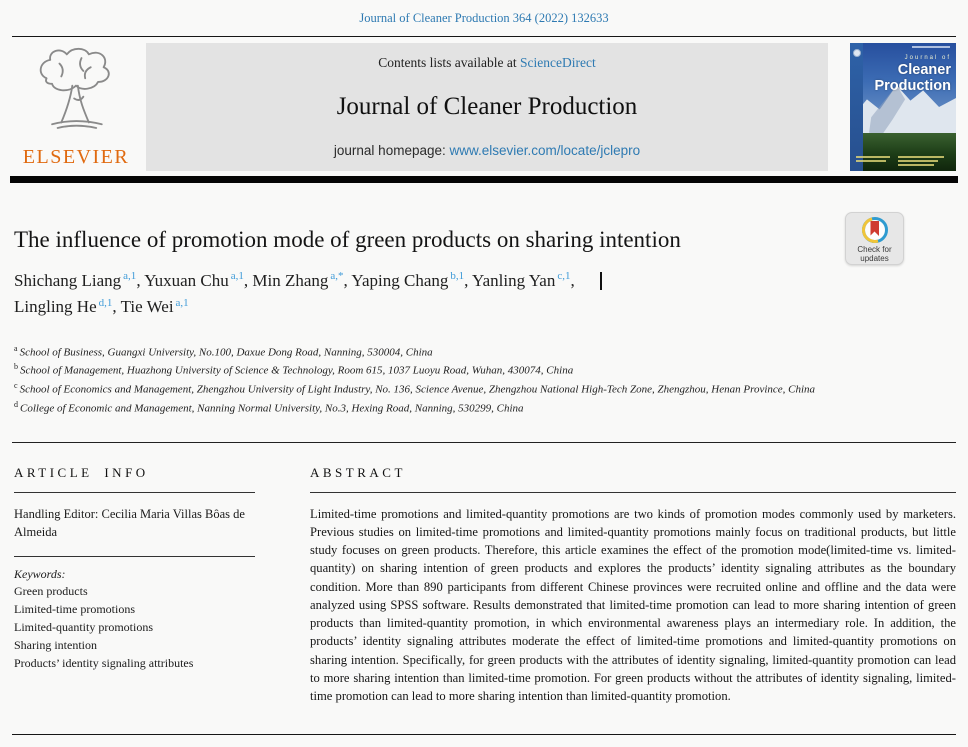  What do you see at coordinates (302, 280) in the screenshot?
I see `author: Min Zhang a,*,` at bounding box center [302, 280].